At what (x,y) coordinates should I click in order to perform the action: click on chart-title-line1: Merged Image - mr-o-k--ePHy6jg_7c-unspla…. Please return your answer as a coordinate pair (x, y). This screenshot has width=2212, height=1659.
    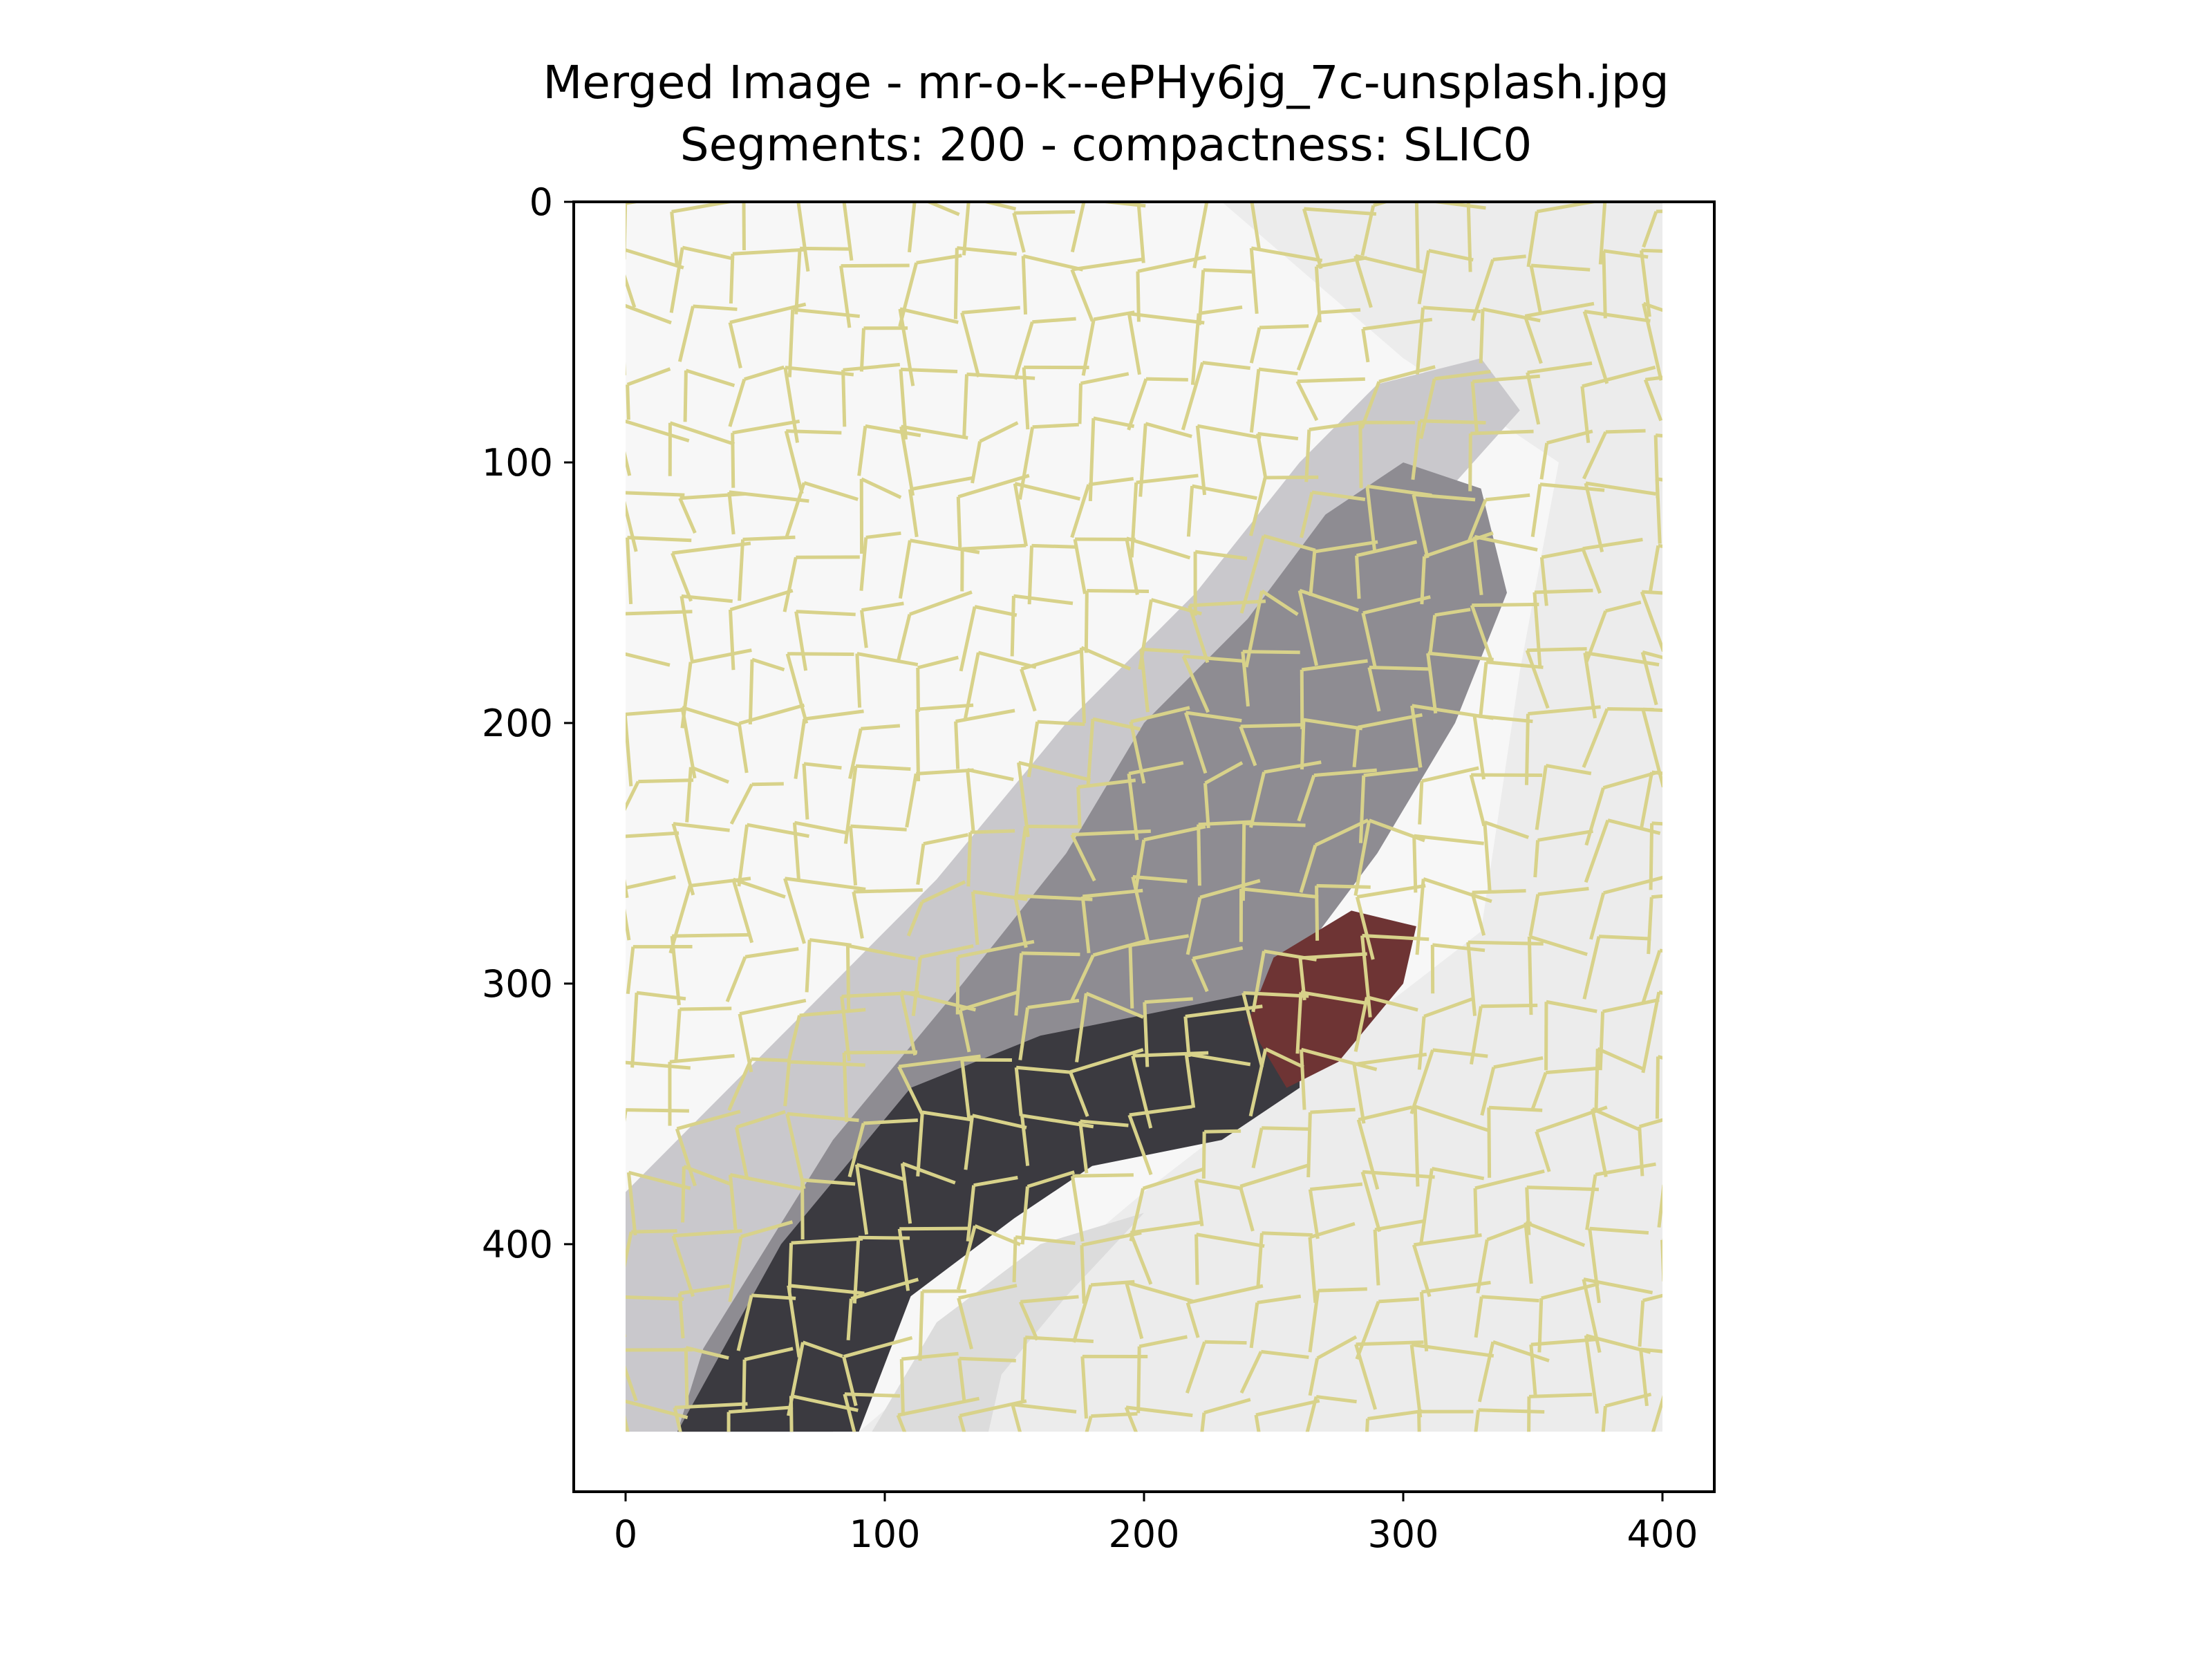
    Looking at the image, I should click on (1106, 82).